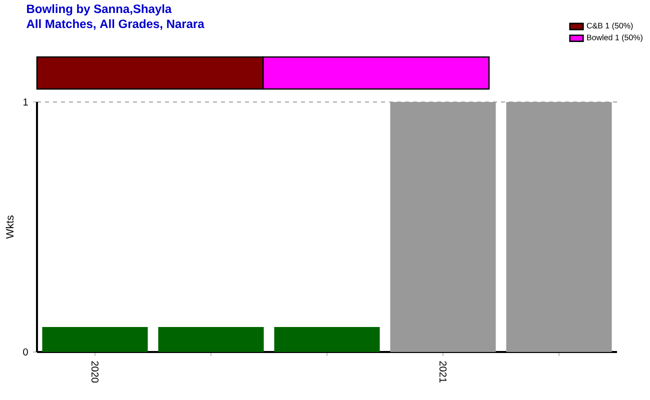 Image resolution: width=650 pixels, height=400 pixels. I want to click on y-tick-label: 0, so click(25, 352).